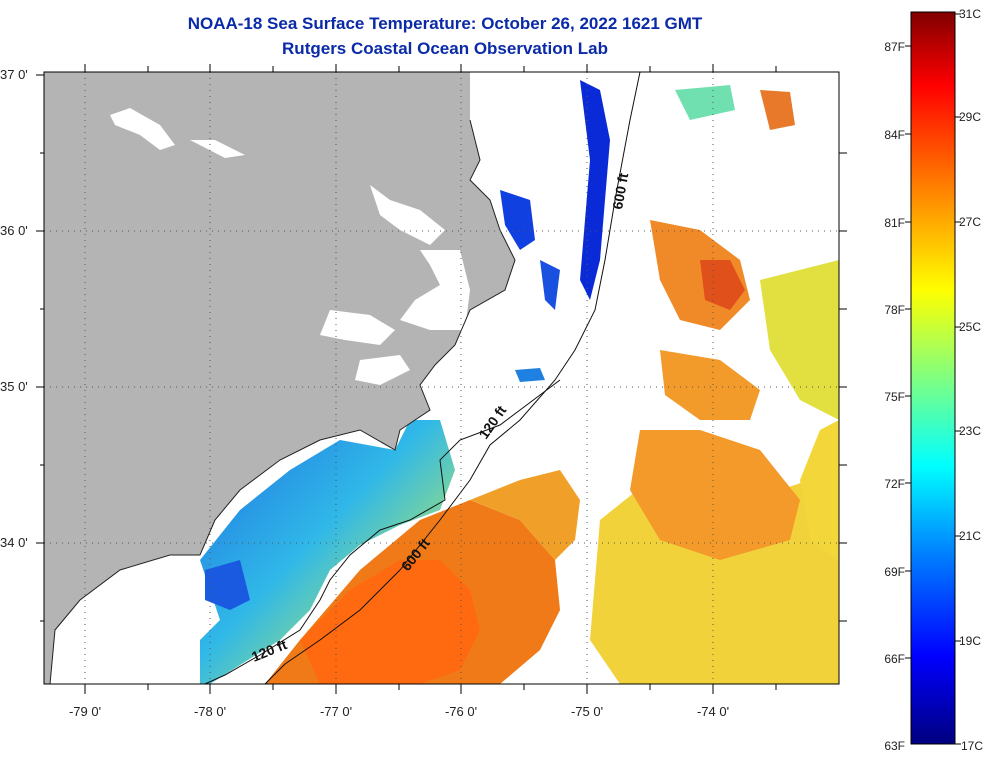 The height and width of the screenshot is (761, 992). I want to click on lat-label: 34 0', so click(14, 542).